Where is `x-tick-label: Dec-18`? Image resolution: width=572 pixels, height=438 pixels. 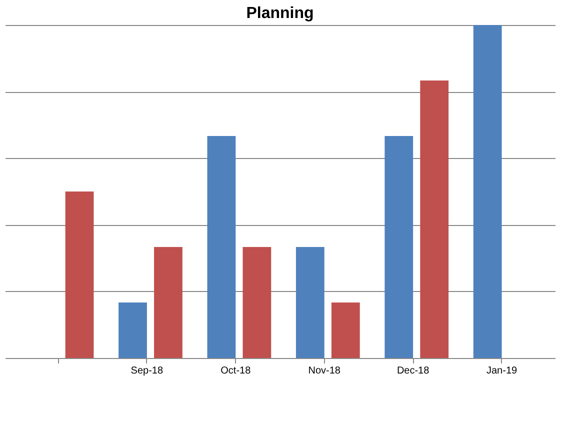
x-tick-label: Dec-18 is located at coordinates (413, 371).